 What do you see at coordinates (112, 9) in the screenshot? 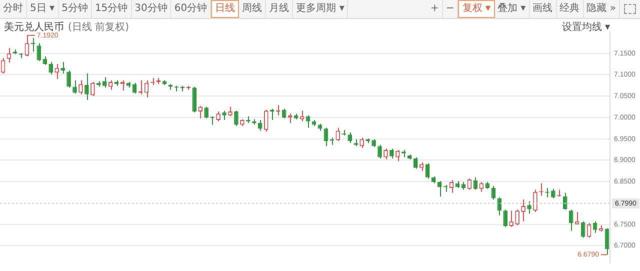
I see `text: 15分钟` at bounding box center [112, 9].